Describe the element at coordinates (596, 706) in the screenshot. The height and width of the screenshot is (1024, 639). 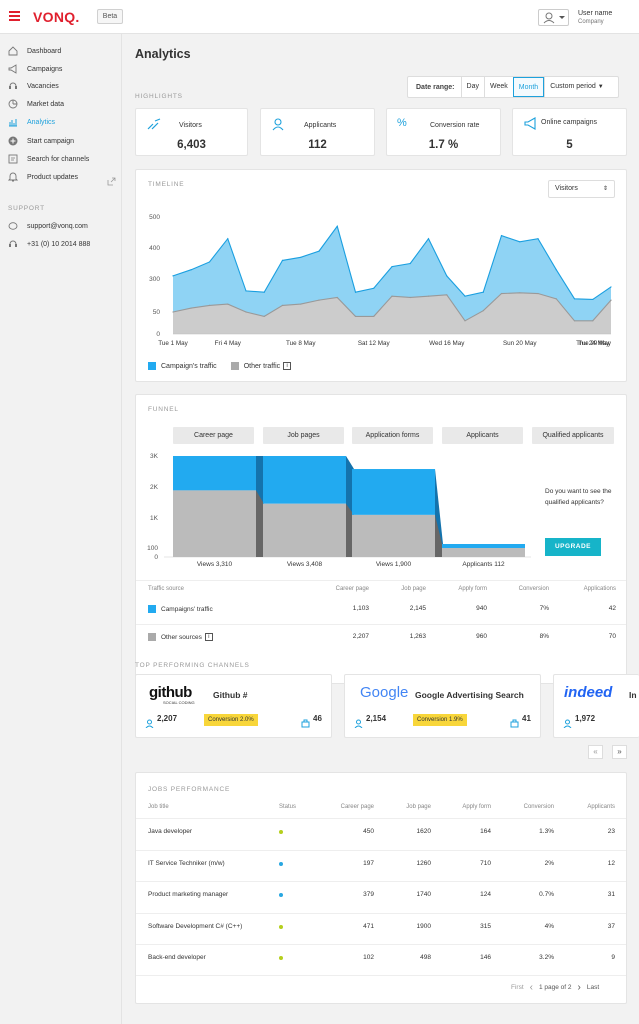
I see `channel-card-indeed: indeed In 1,972` at that location.